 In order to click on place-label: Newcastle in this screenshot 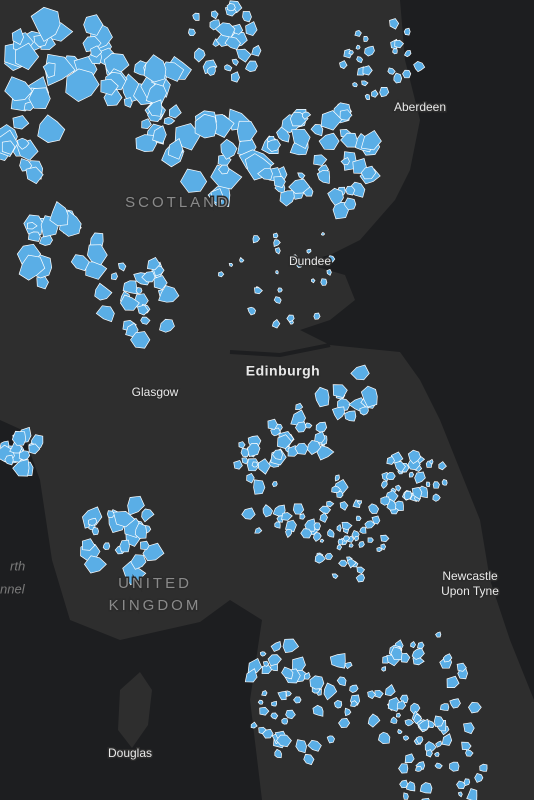, I will do `click(470, 576)`.